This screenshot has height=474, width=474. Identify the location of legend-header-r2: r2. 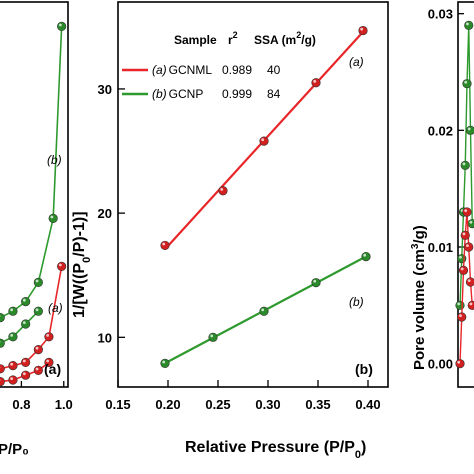
(233, 38).